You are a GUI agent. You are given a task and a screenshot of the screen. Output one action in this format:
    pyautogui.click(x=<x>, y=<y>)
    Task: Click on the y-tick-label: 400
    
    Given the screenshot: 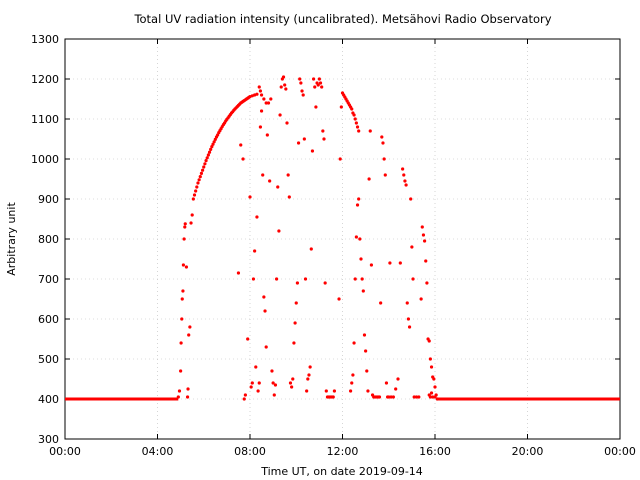 What is the action you would take?
    pyautogui.click(x=48, y=399)
    